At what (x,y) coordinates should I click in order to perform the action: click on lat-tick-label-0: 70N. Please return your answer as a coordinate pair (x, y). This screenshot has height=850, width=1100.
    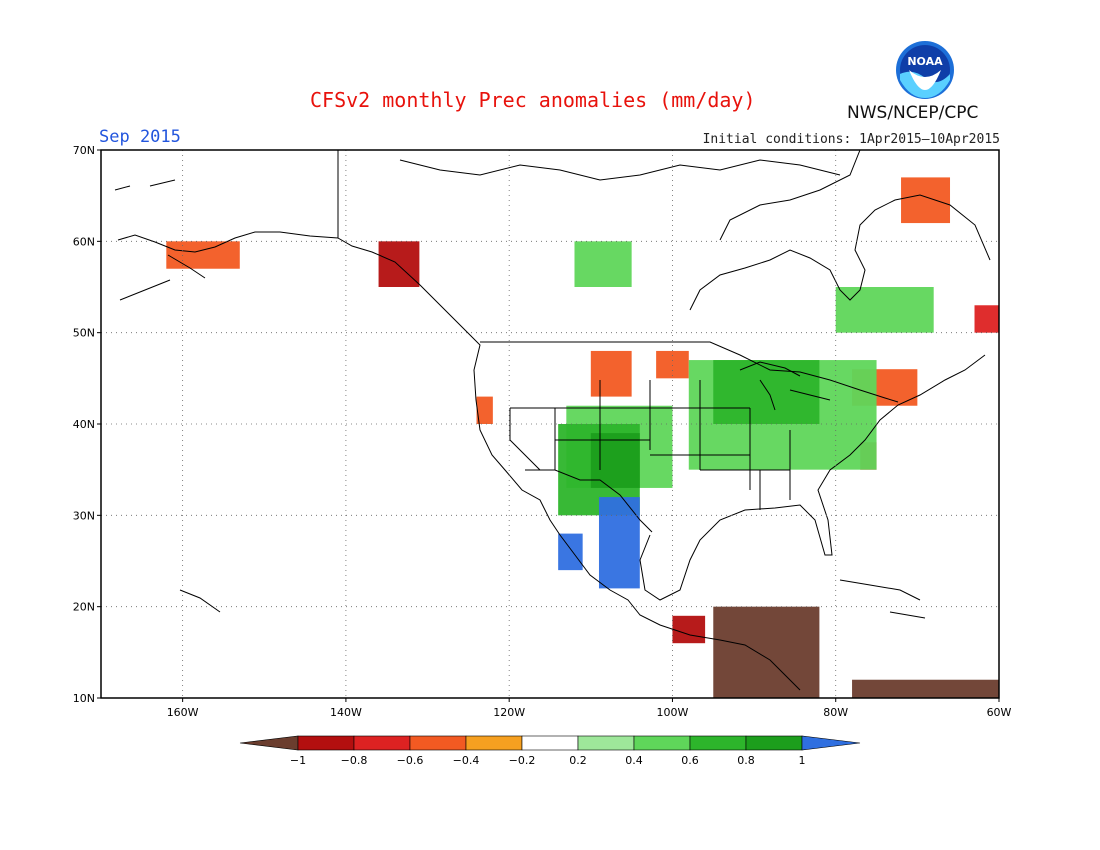
    Looking at the image, I should click on (84, 150).